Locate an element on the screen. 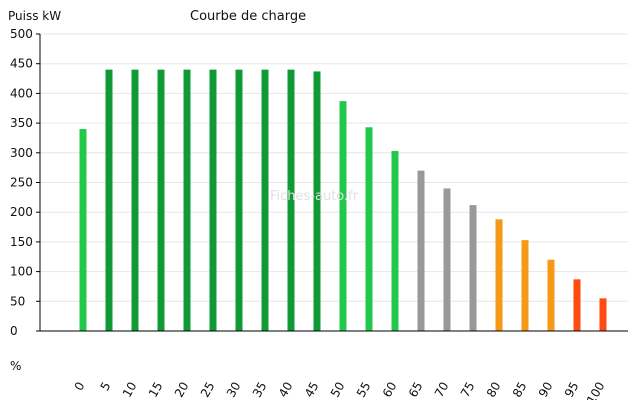 Image resolution: width=640 pixels, height=400 pixels. watermark: Fiches-auto.fr is located at coordinates (314, 196).